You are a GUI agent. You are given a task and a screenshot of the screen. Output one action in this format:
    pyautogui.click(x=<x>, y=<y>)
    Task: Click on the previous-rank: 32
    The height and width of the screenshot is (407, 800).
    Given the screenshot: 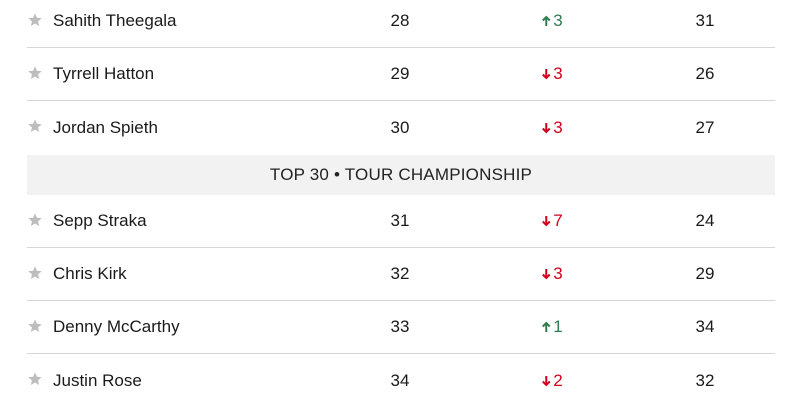 What is the action you would take?
    pyautogui.click(x=705, y=380)
    